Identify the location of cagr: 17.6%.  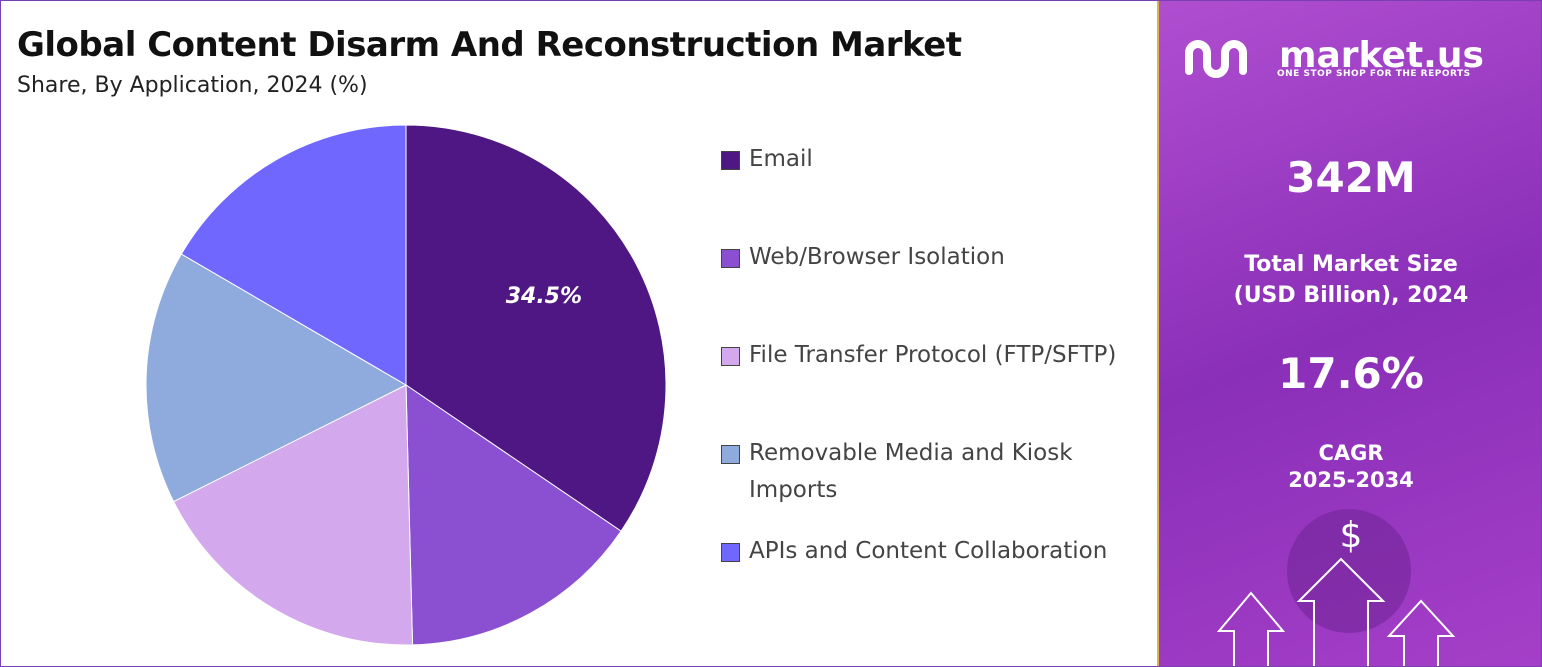
(1351, 373).